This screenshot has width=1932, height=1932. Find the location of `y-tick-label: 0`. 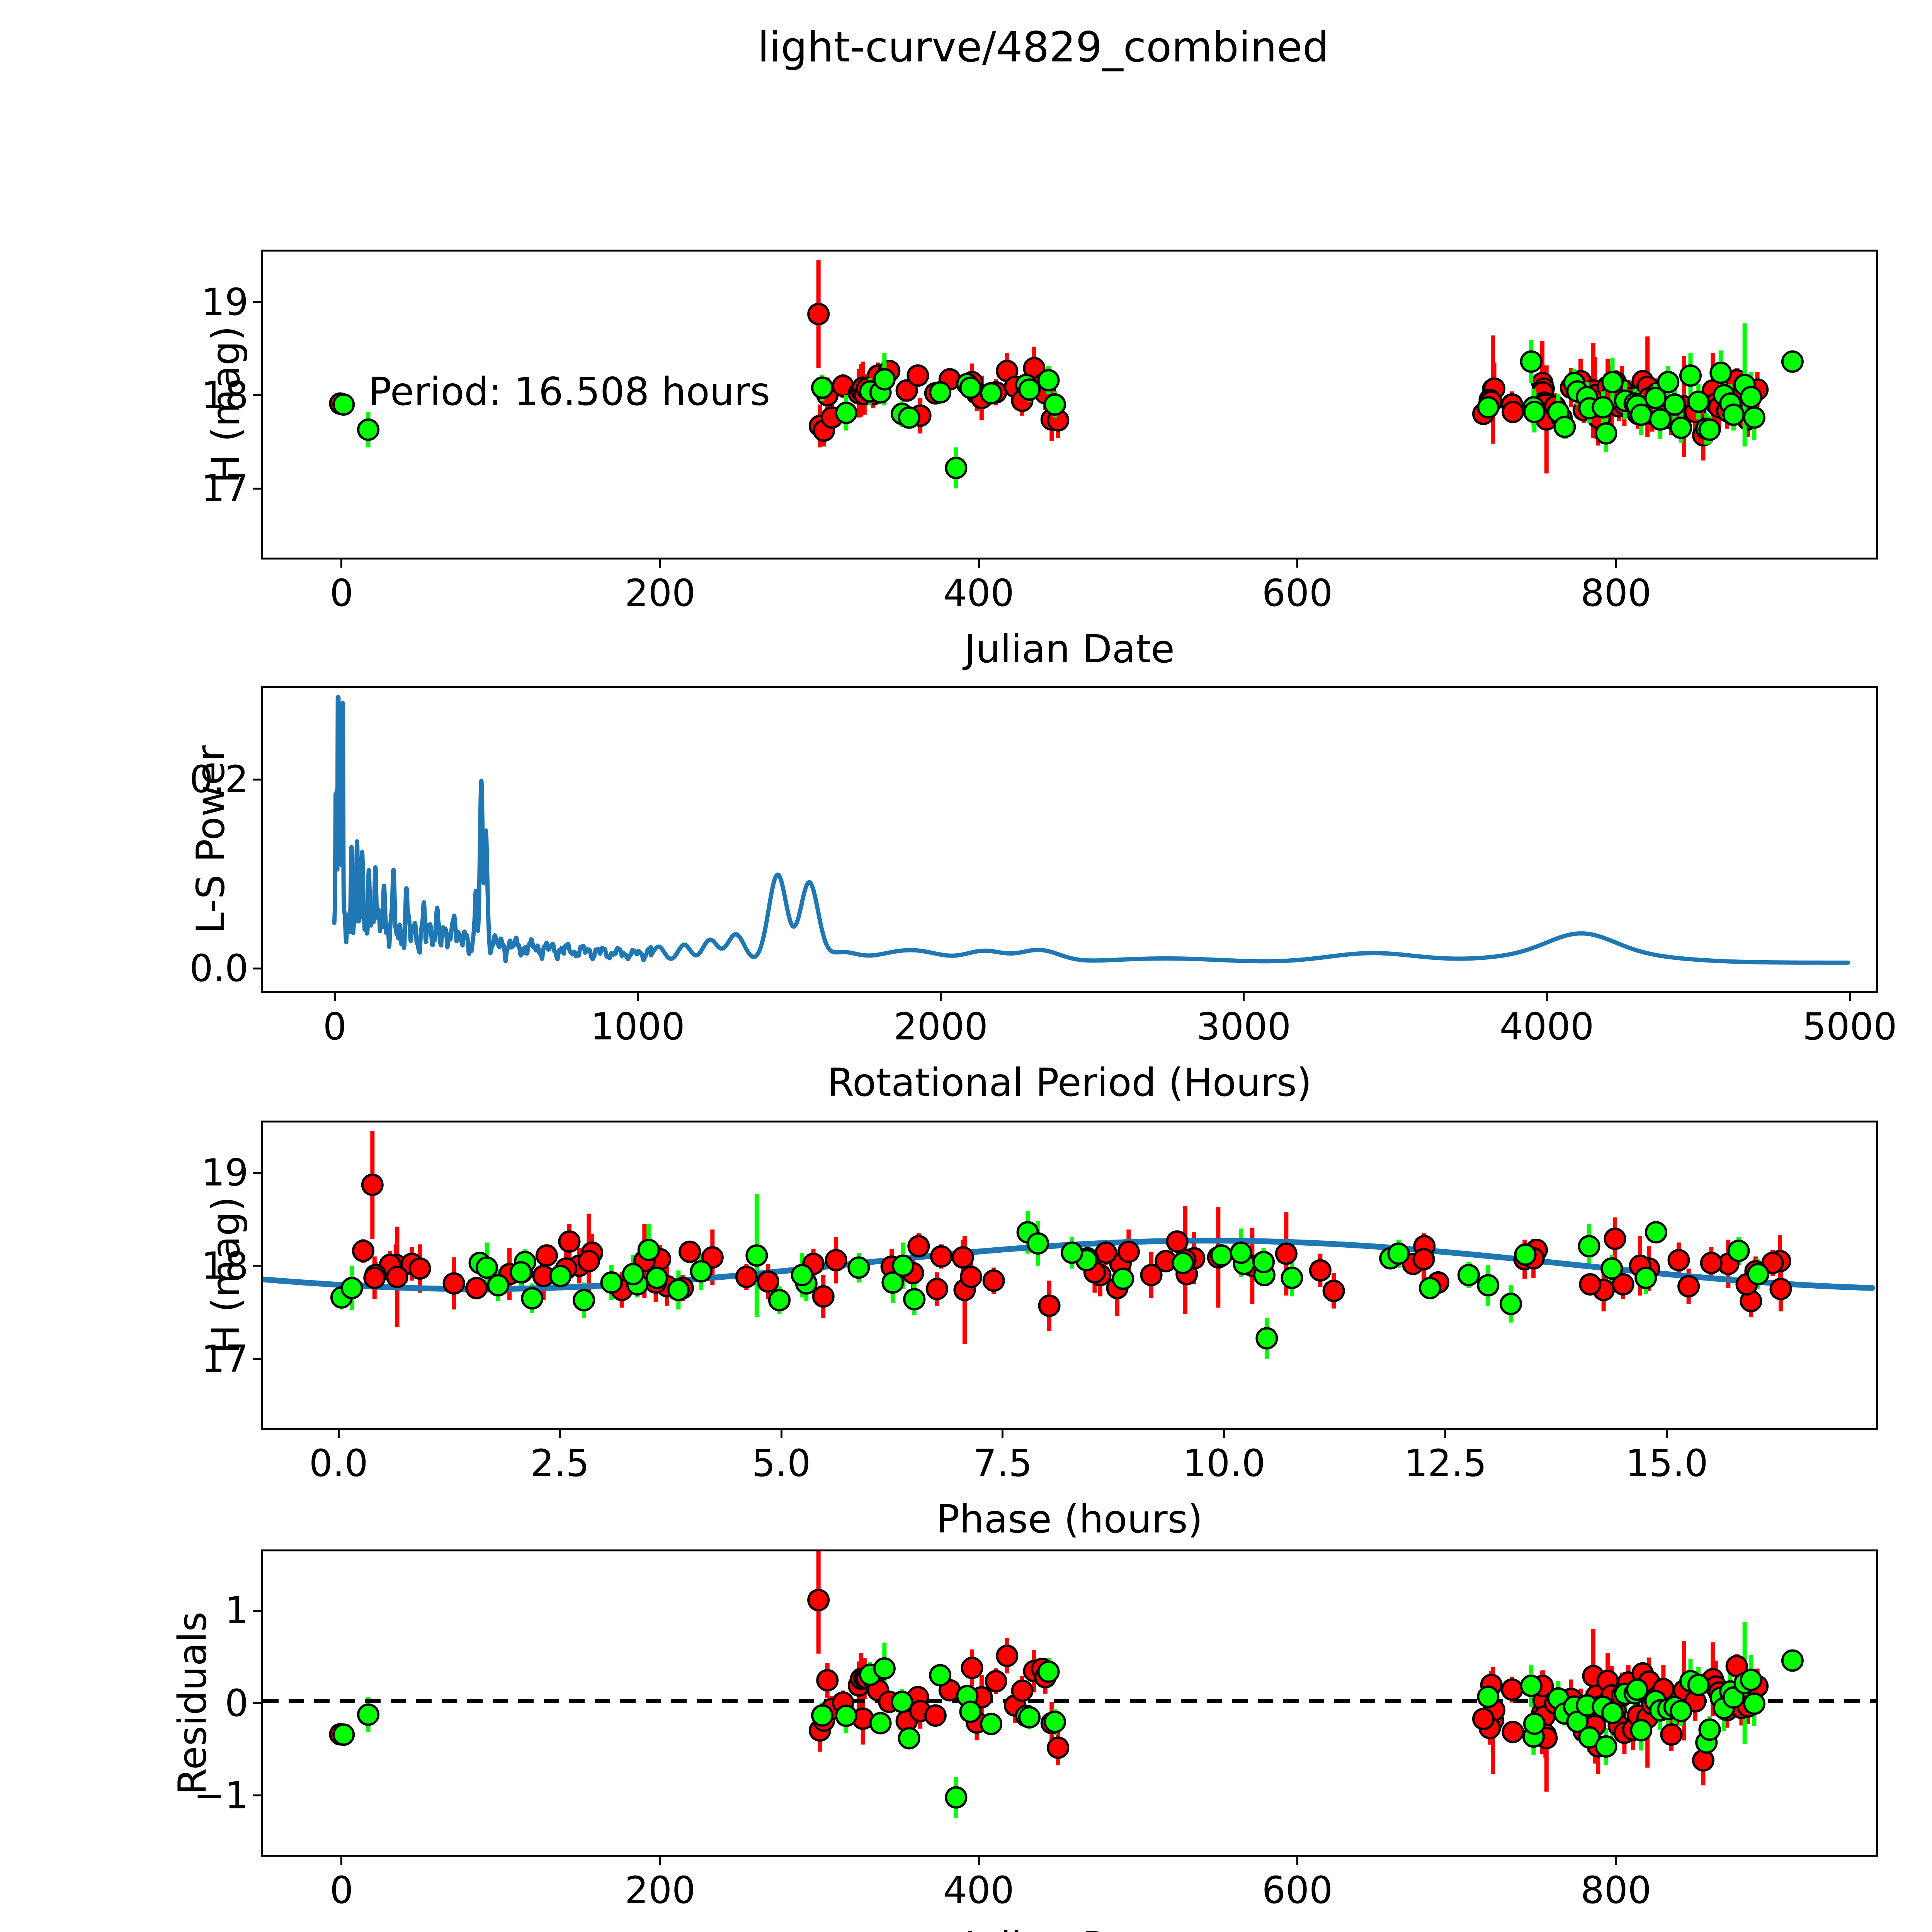

y-tick-label: 0 is located at coordinates (236, 1703).